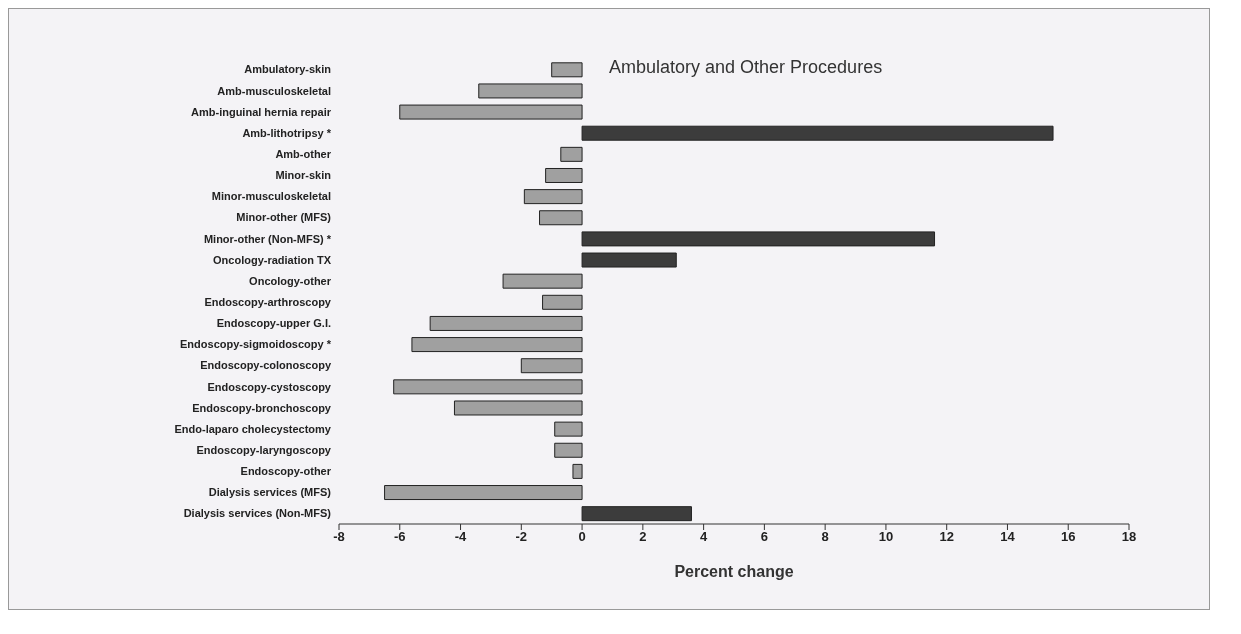 The height and width of the screenshot is (634, 1241). I want to click on x-tick-label: -4, so click(461, 537).